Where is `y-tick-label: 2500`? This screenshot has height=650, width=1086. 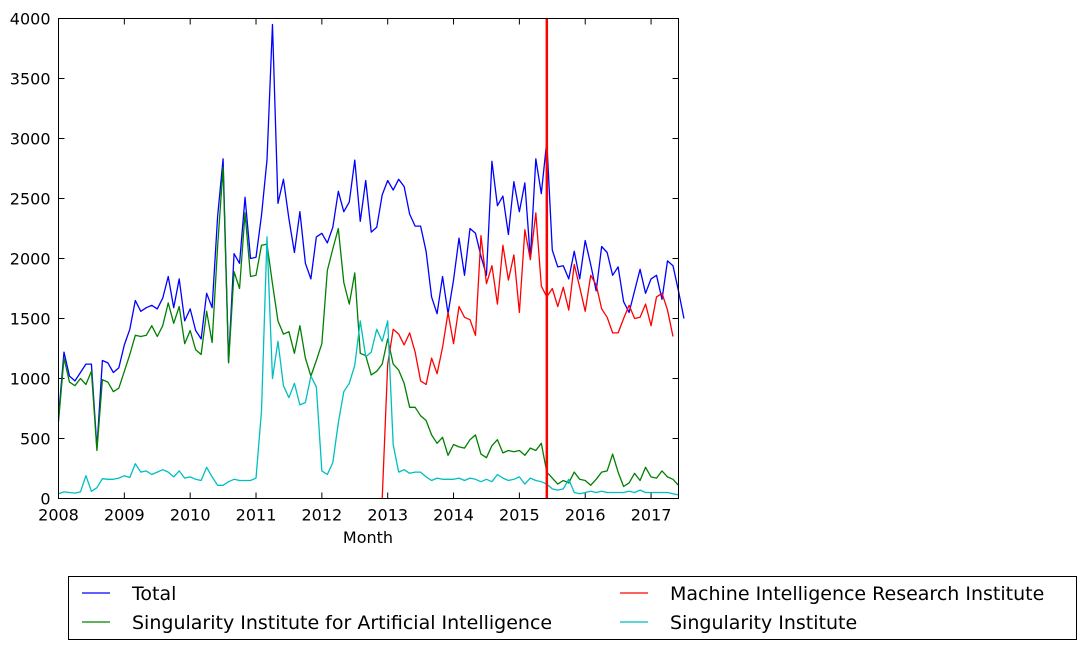 y-tick-label: 2500 is located at coordinates (30, 199).